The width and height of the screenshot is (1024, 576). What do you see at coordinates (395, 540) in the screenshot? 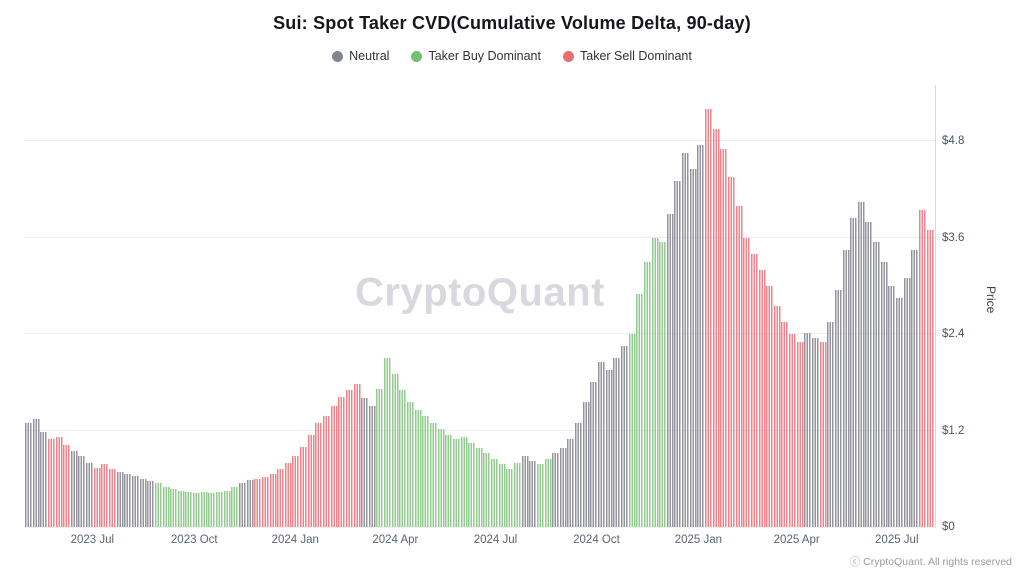
I see `x-axis-tick: 2024 Apr` at bounding box center [395, 540].